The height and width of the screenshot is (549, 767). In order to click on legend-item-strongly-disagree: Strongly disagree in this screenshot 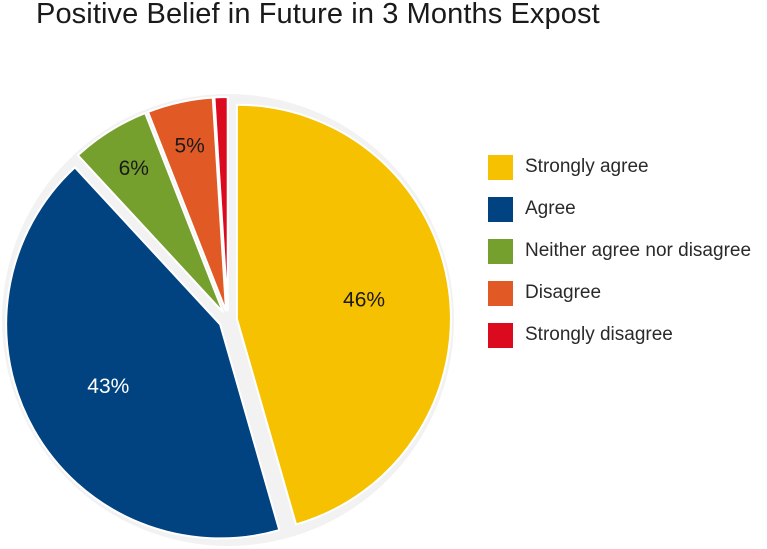, I will do `click(619, 335)`.